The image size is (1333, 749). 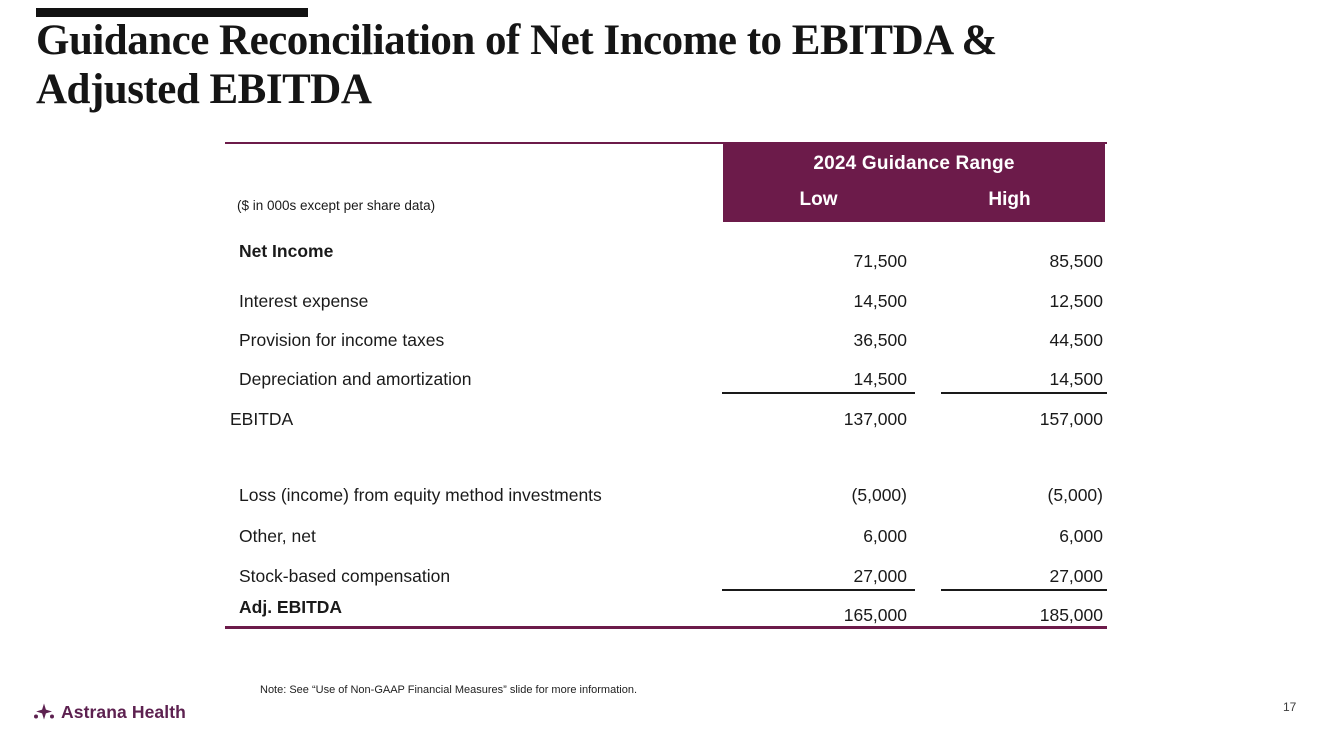 I want to click on row-value-high: 44,500, so click(x=1076, y=339).